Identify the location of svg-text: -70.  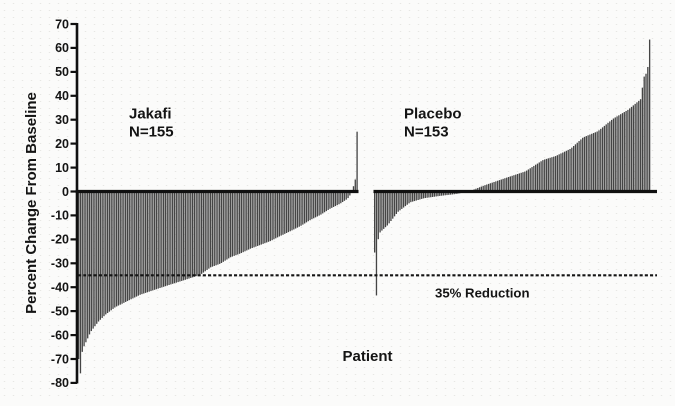
(60, 359).